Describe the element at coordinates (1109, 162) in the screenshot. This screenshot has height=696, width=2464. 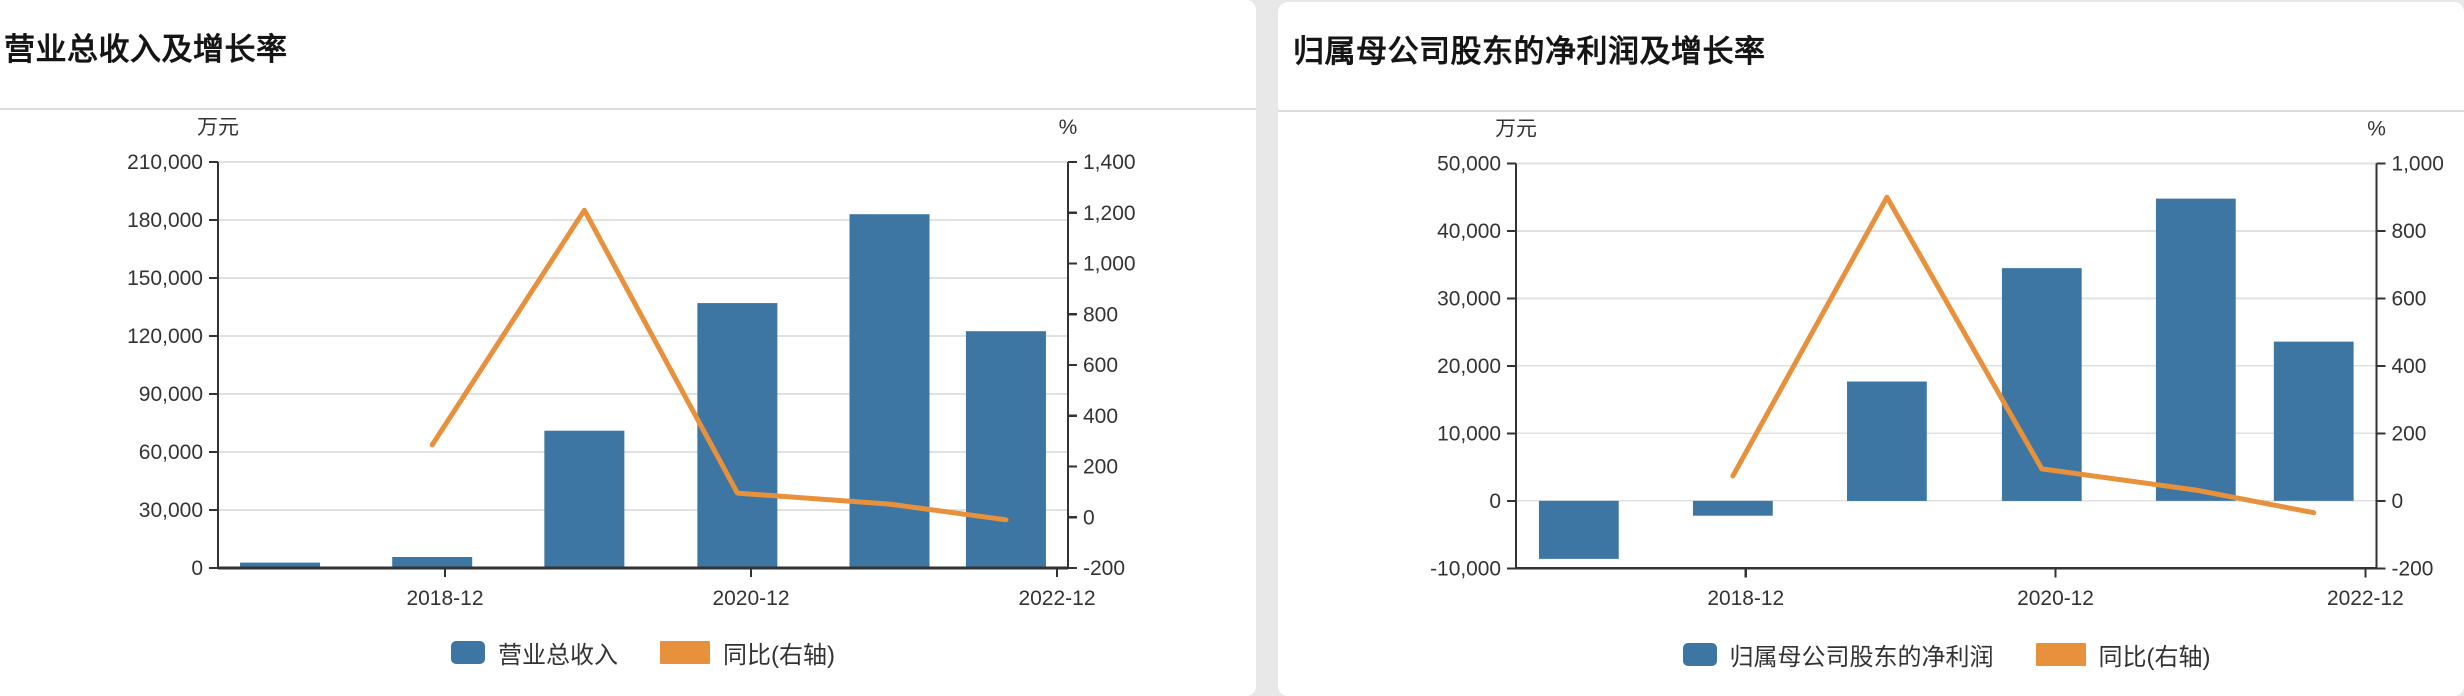
I see `y-axis-right-tick-label: 1,400` at that location.